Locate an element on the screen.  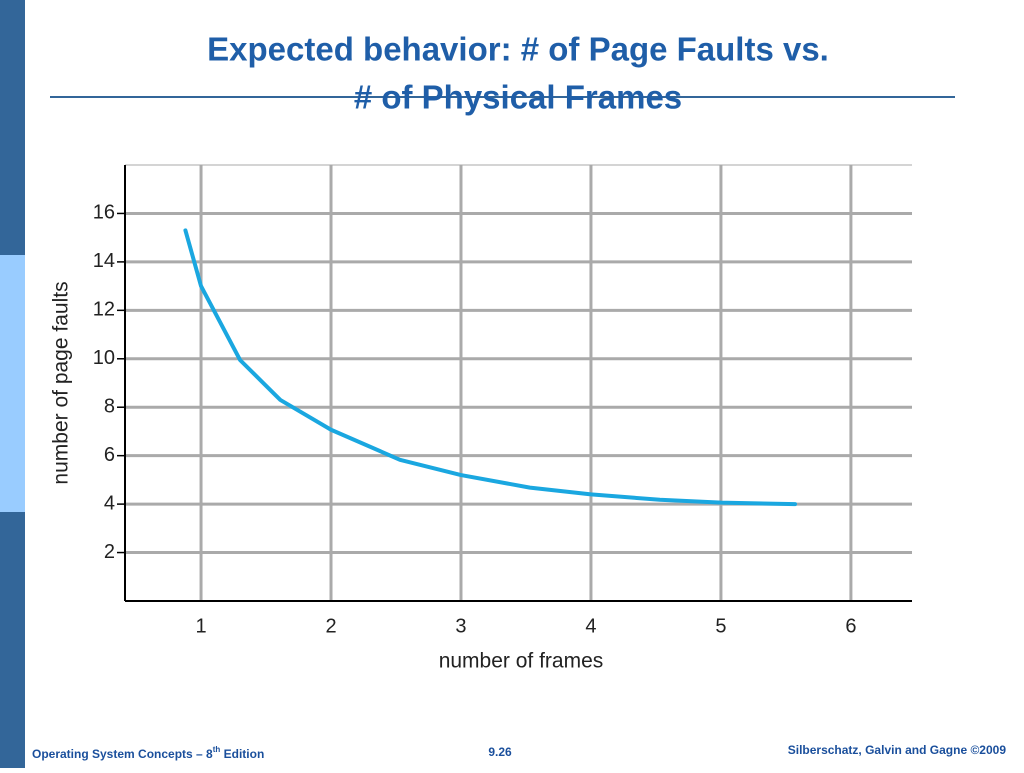
footer-left: Operating System Concepts – 8th Edition is located at coordinates (148, 753).